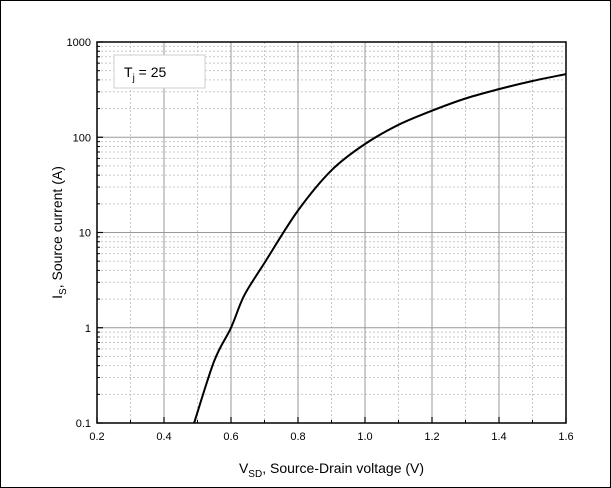  What do you see at coordinates (151, 72) in the screenshot?
I see `legend-value: = 25` at bounding box center [151, 72].